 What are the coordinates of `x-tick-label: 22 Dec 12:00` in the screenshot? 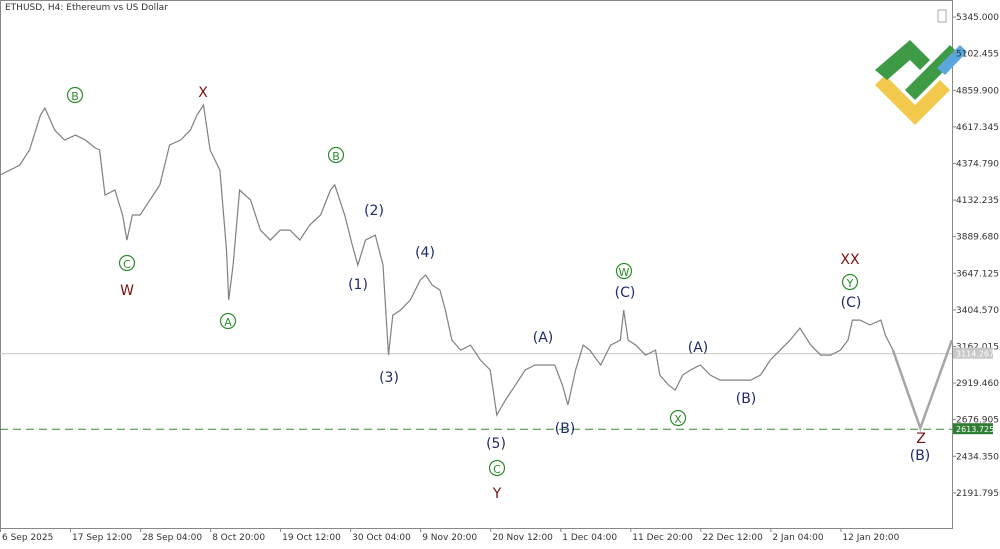 It's located at (732, 538).